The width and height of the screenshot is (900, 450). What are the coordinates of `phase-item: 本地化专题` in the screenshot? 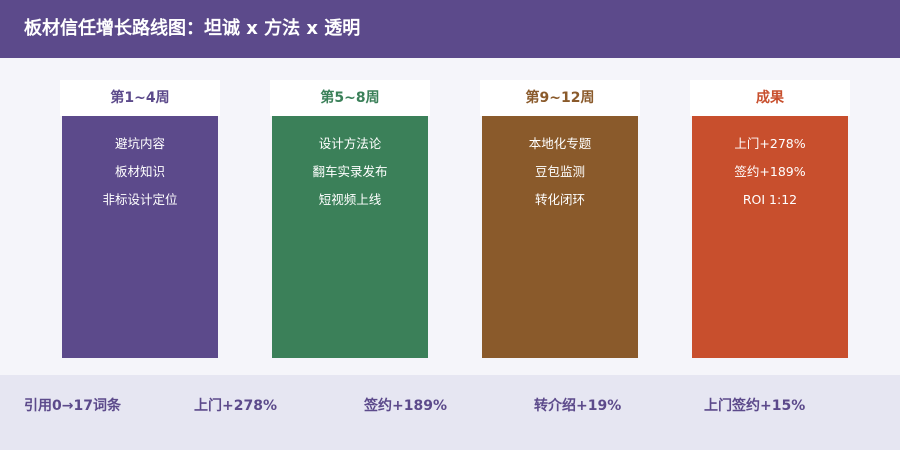 It's located at (560, 143).